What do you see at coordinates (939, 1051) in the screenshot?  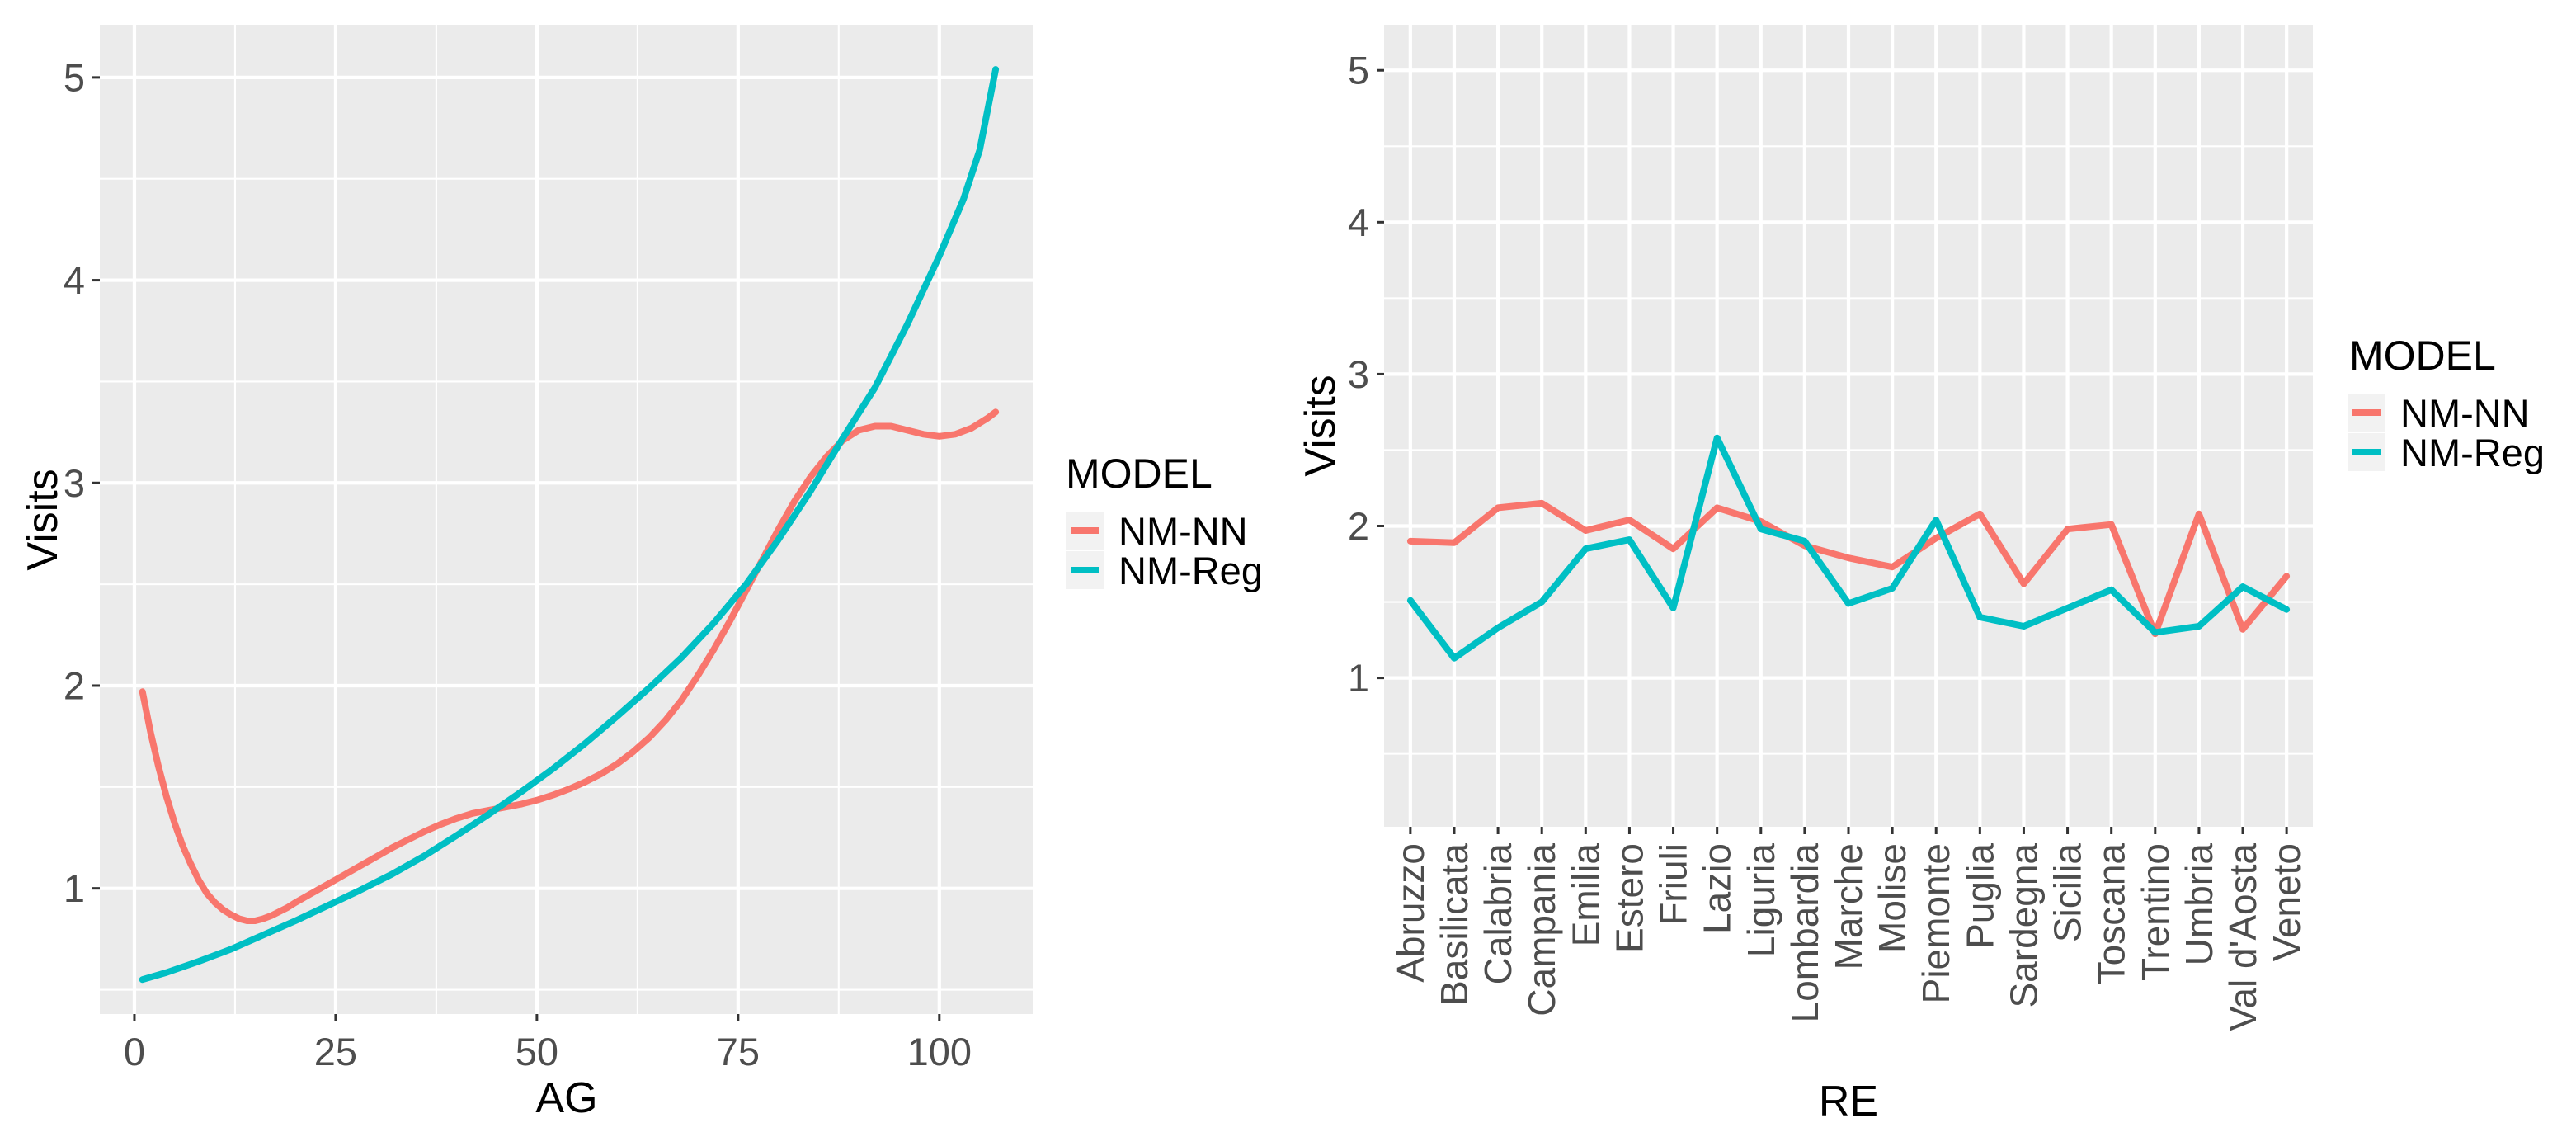 I see `x-tick-label: 100` at bounding box center [939, 1051].